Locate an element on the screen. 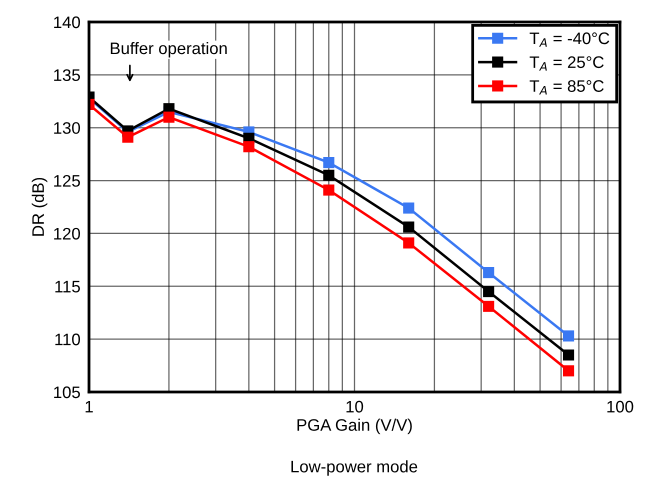 The height and width of the screenshot is (481, 647). y-tick-label: 140 is located at coordinates (67, 22).